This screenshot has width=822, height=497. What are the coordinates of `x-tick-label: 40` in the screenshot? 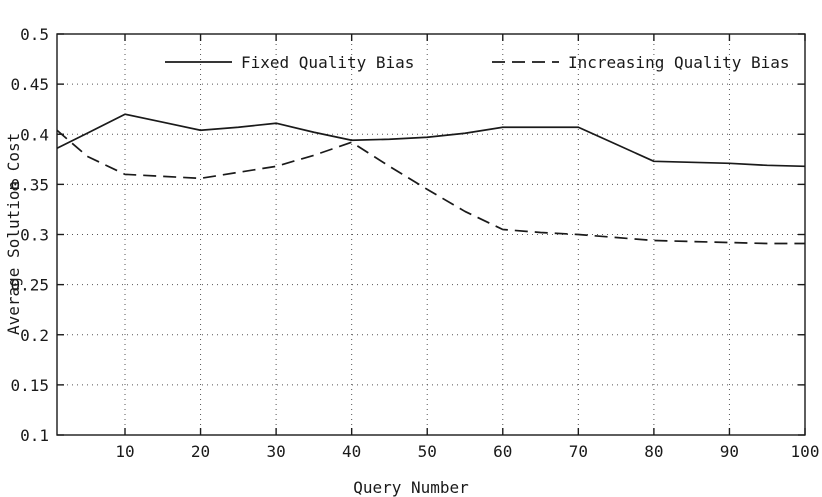 It's located at (351, 451).